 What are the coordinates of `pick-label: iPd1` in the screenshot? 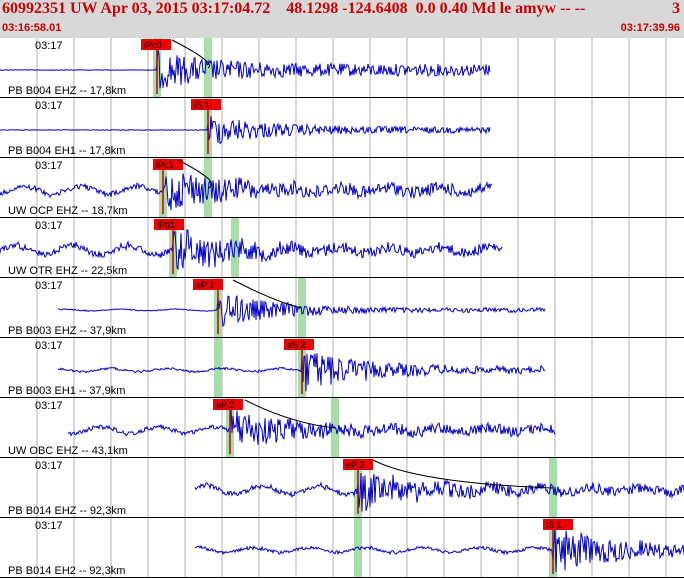 It's located at (166, 225).